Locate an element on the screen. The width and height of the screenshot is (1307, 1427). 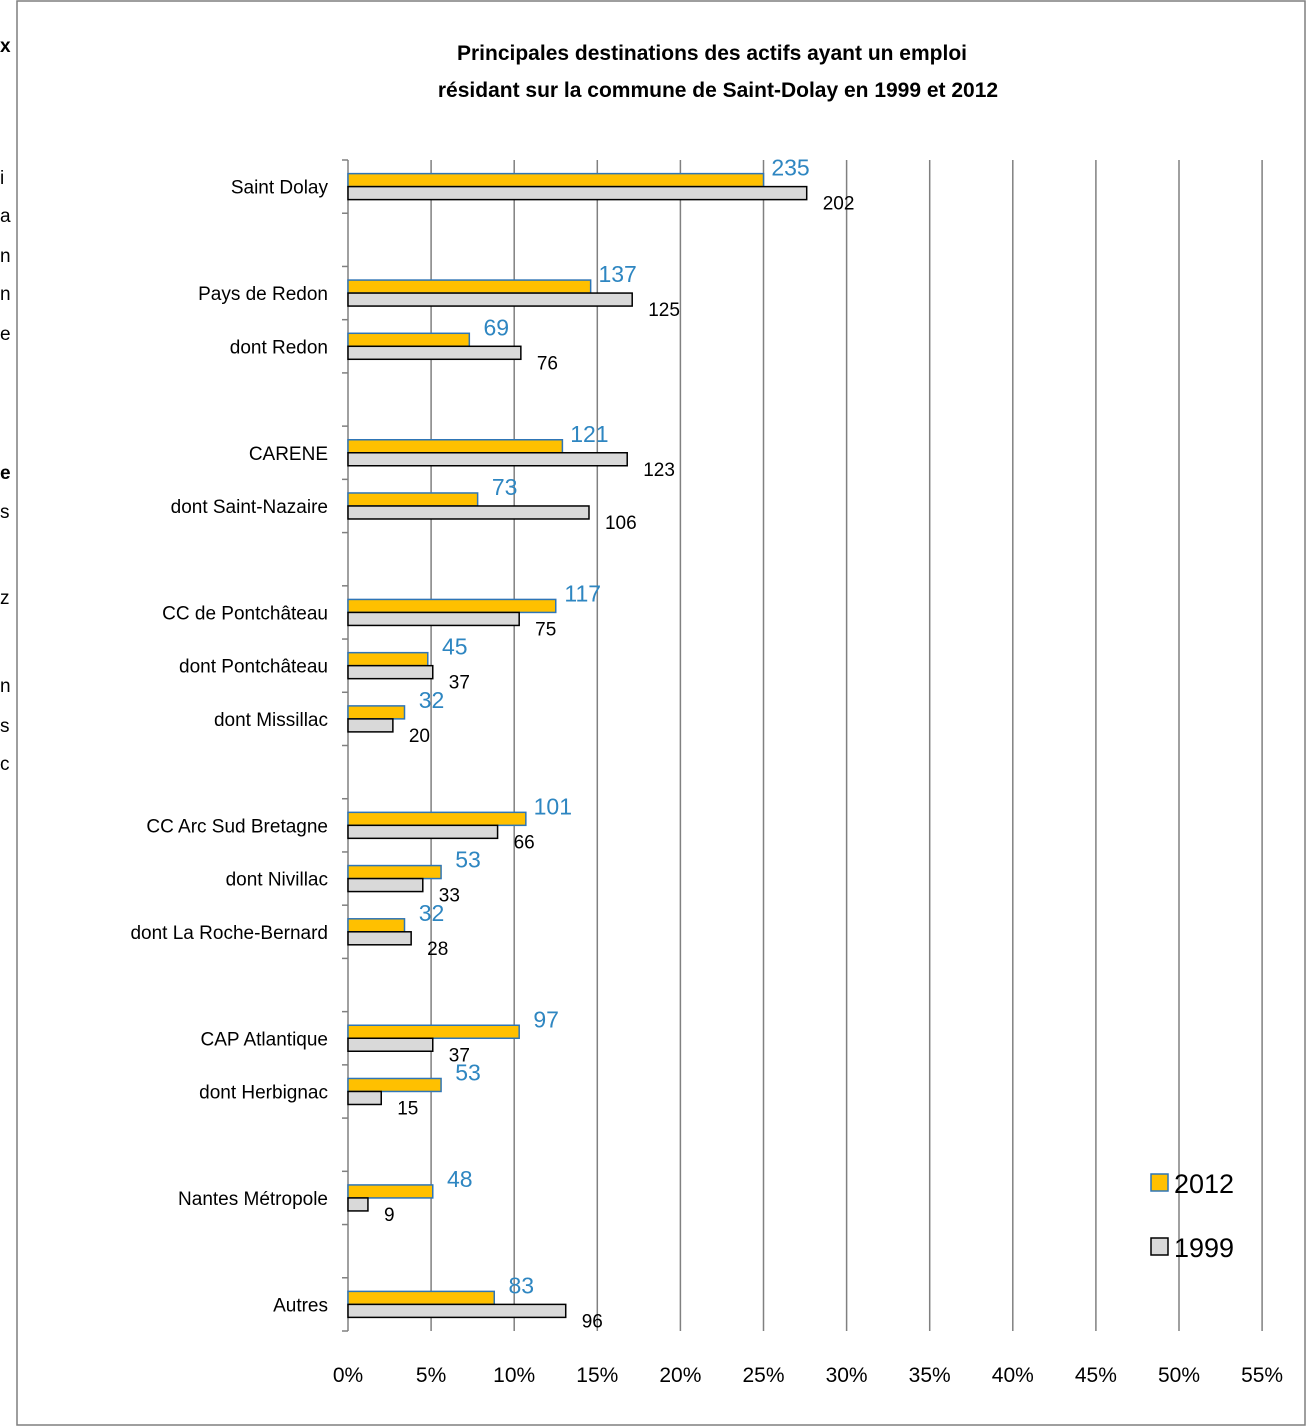
category-label: dont Redon is located at coordinates (279, 347).